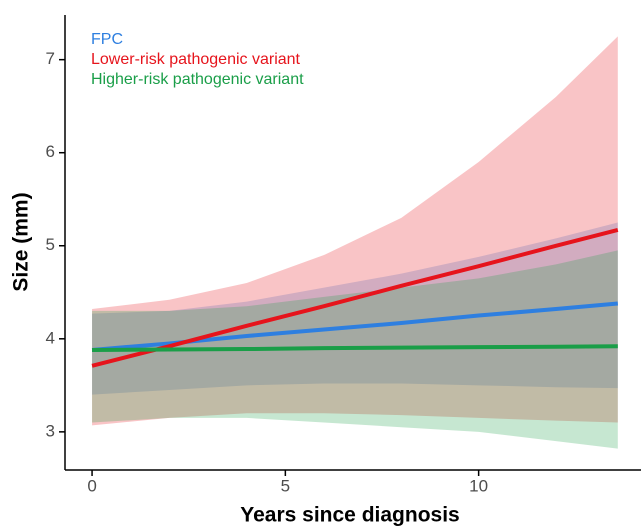 Image resolution: width=641 pixels, height=529 pixels. I want to click on x-tick-label: 10, so click(478, 485).